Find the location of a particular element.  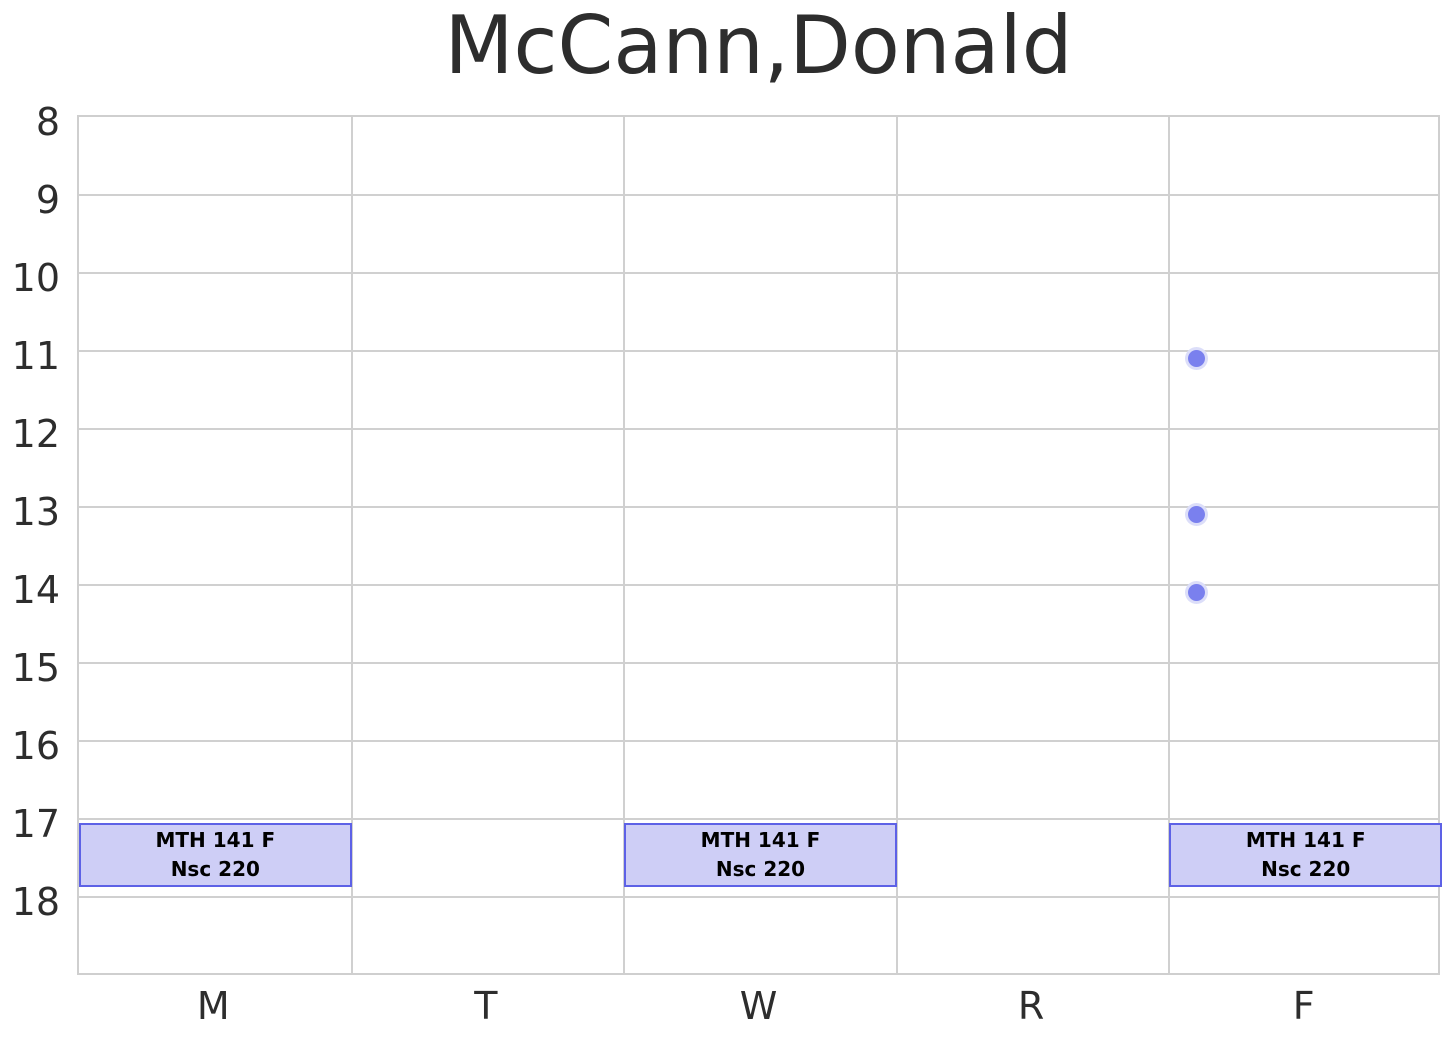

x-tick-label: M is located at coordinates (213, 1006).